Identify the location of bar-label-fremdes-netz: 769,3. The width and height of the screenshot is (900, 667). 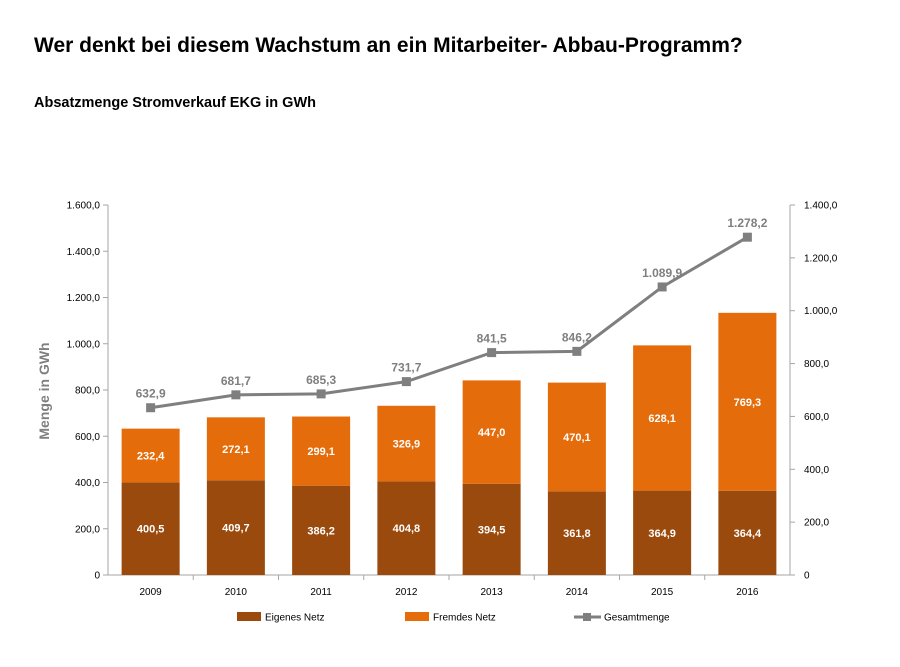
(748, 403).